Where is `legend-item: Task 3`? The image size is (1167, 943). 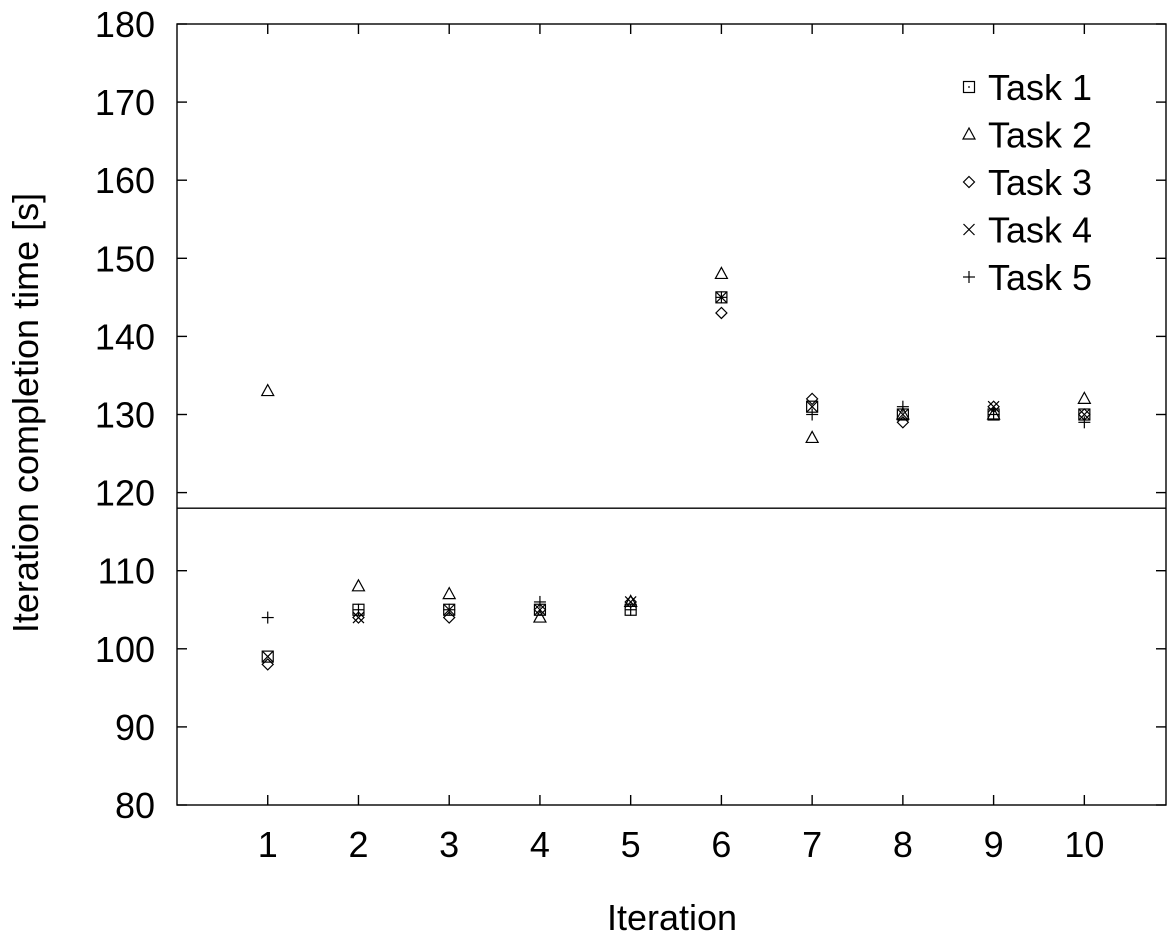
legend-item: Task 3 is located at coordinates (1027, 182).